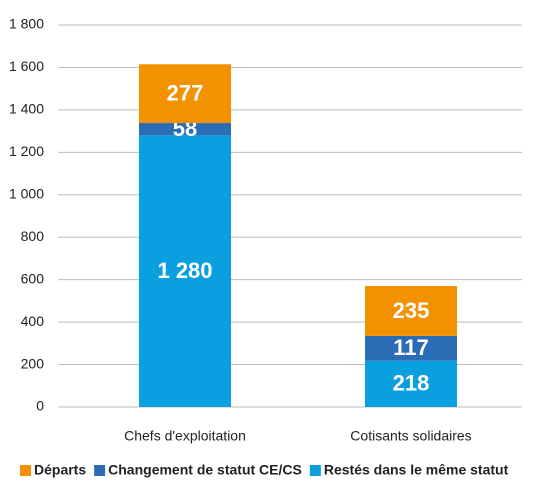 This screenshot has height=481, width=547. I want to click on x-tick-label: Chefs d'exploitation, so click(185, 436).